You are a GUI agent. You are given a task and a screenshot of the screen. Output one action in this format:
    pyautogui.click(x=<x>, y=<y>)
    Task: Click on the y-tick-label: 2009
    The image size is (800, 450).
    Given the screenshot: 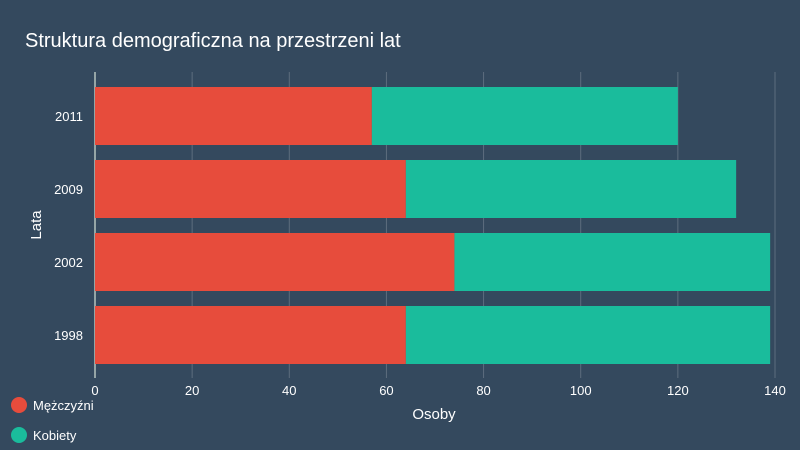 What is the action you would take?
    pyautogui.click(x=68, y=189)
    